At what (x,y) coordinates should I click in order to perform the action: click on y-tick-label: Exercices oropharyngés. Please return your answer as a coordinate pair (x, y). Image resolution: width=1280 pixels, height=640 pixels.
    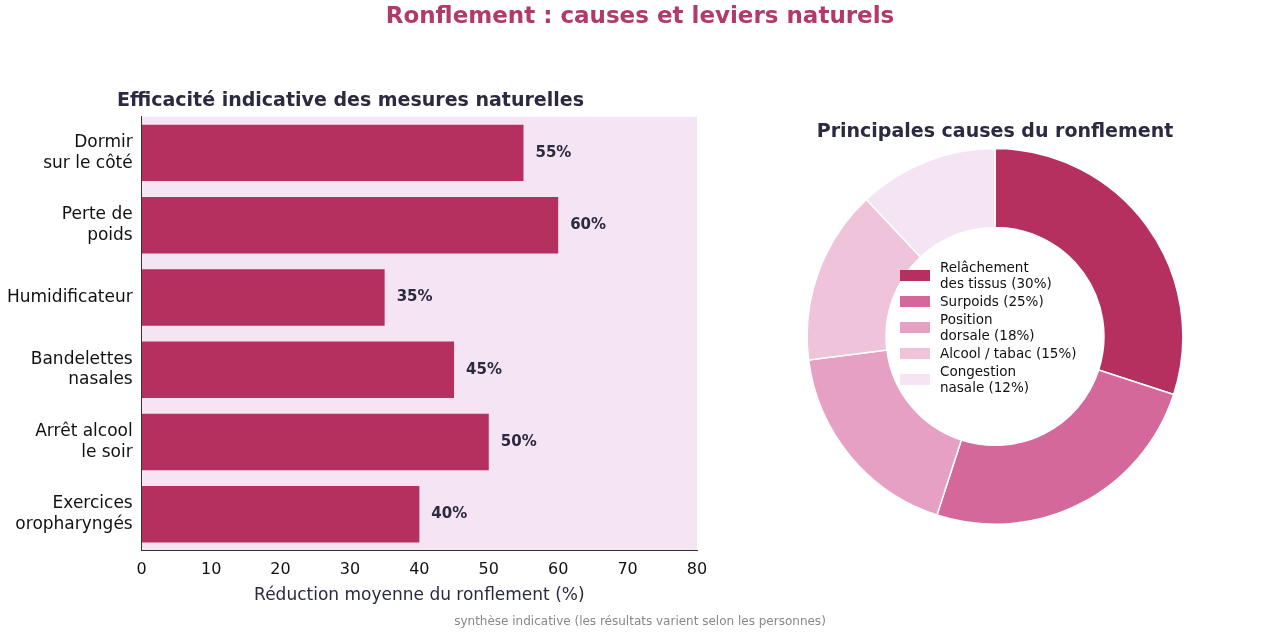
    Looking at the image, I should click on (74, 512).